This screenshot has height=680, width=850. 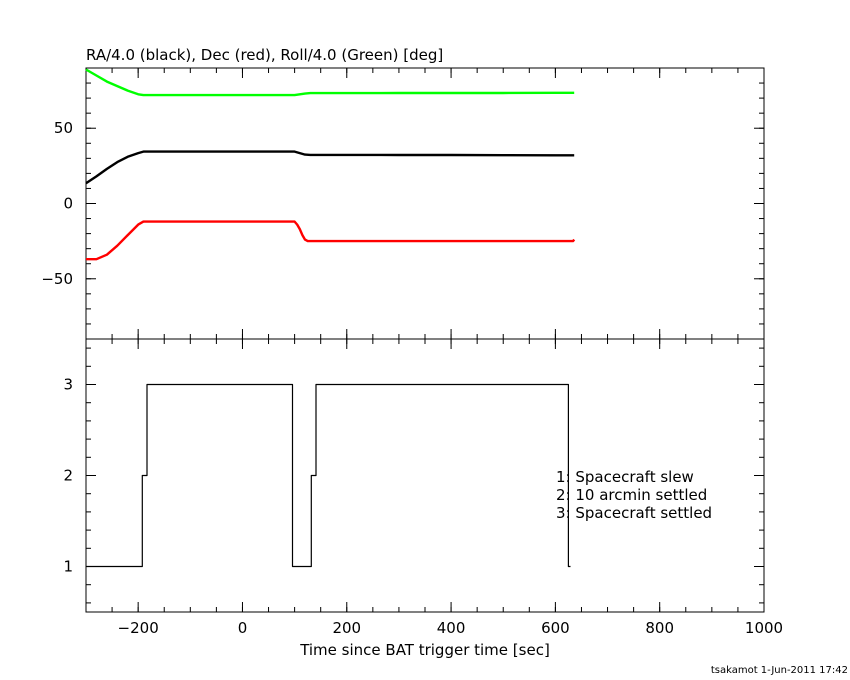 I want to click on x-tick-label: 400, so click(x=451, y=628).